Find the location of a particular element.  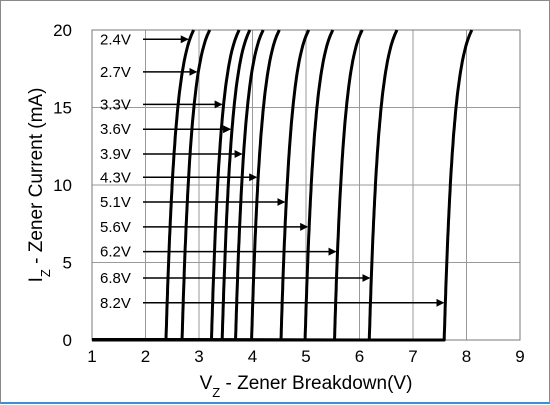

series-label: 3.9V is located at coordinates (115, 154).